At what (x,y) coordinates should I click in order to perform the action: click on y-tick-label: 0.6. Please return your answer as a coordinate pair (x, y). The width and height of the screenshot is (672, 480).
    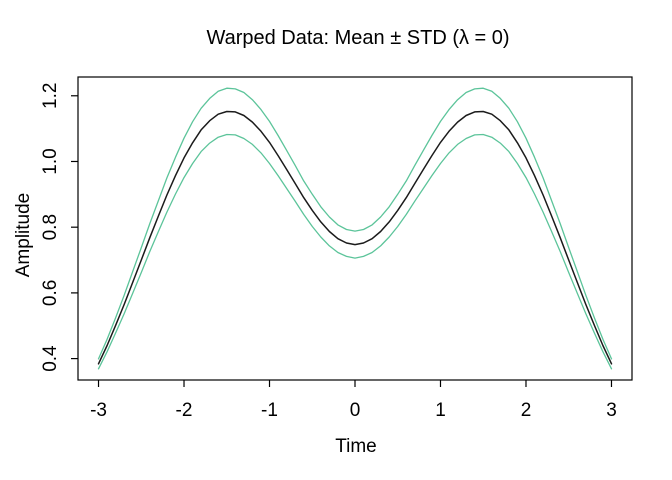
    Looking at the image, I should click on (50, 293).